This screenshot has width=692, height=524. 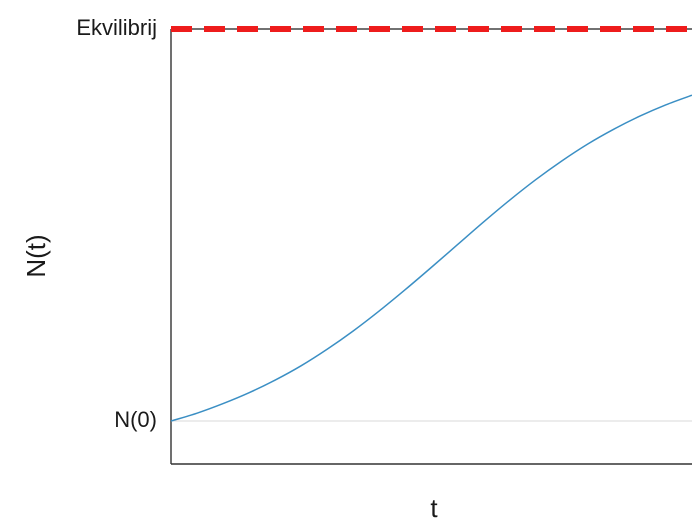 I want to click on y-tick-label-equilibrium: Ekvilibrij, so click(x=116, y=27).